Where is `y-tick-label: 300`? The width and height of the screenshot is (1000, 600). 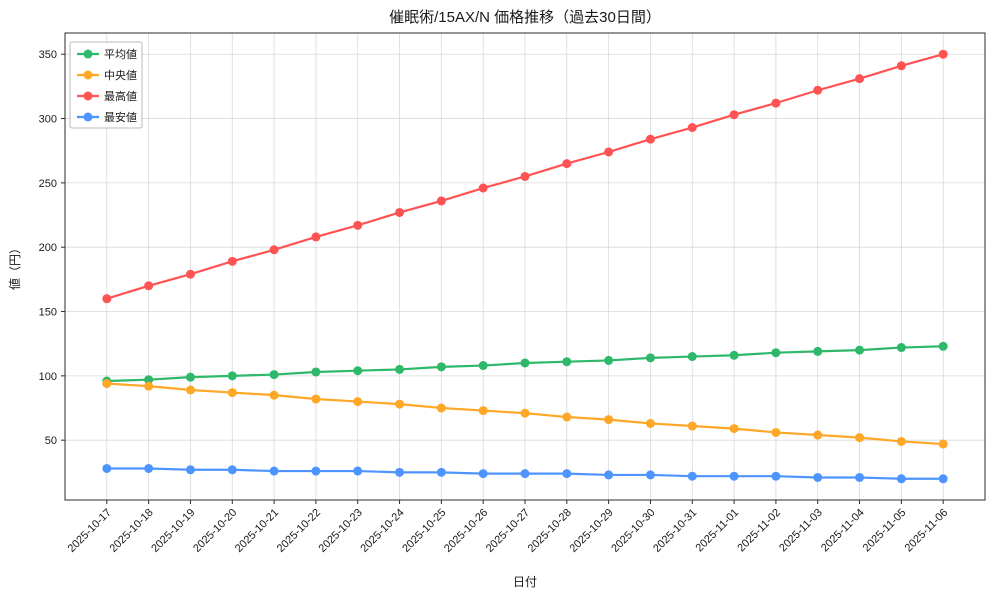
y-tick-label: 300 is located at coordinates (48, 120).